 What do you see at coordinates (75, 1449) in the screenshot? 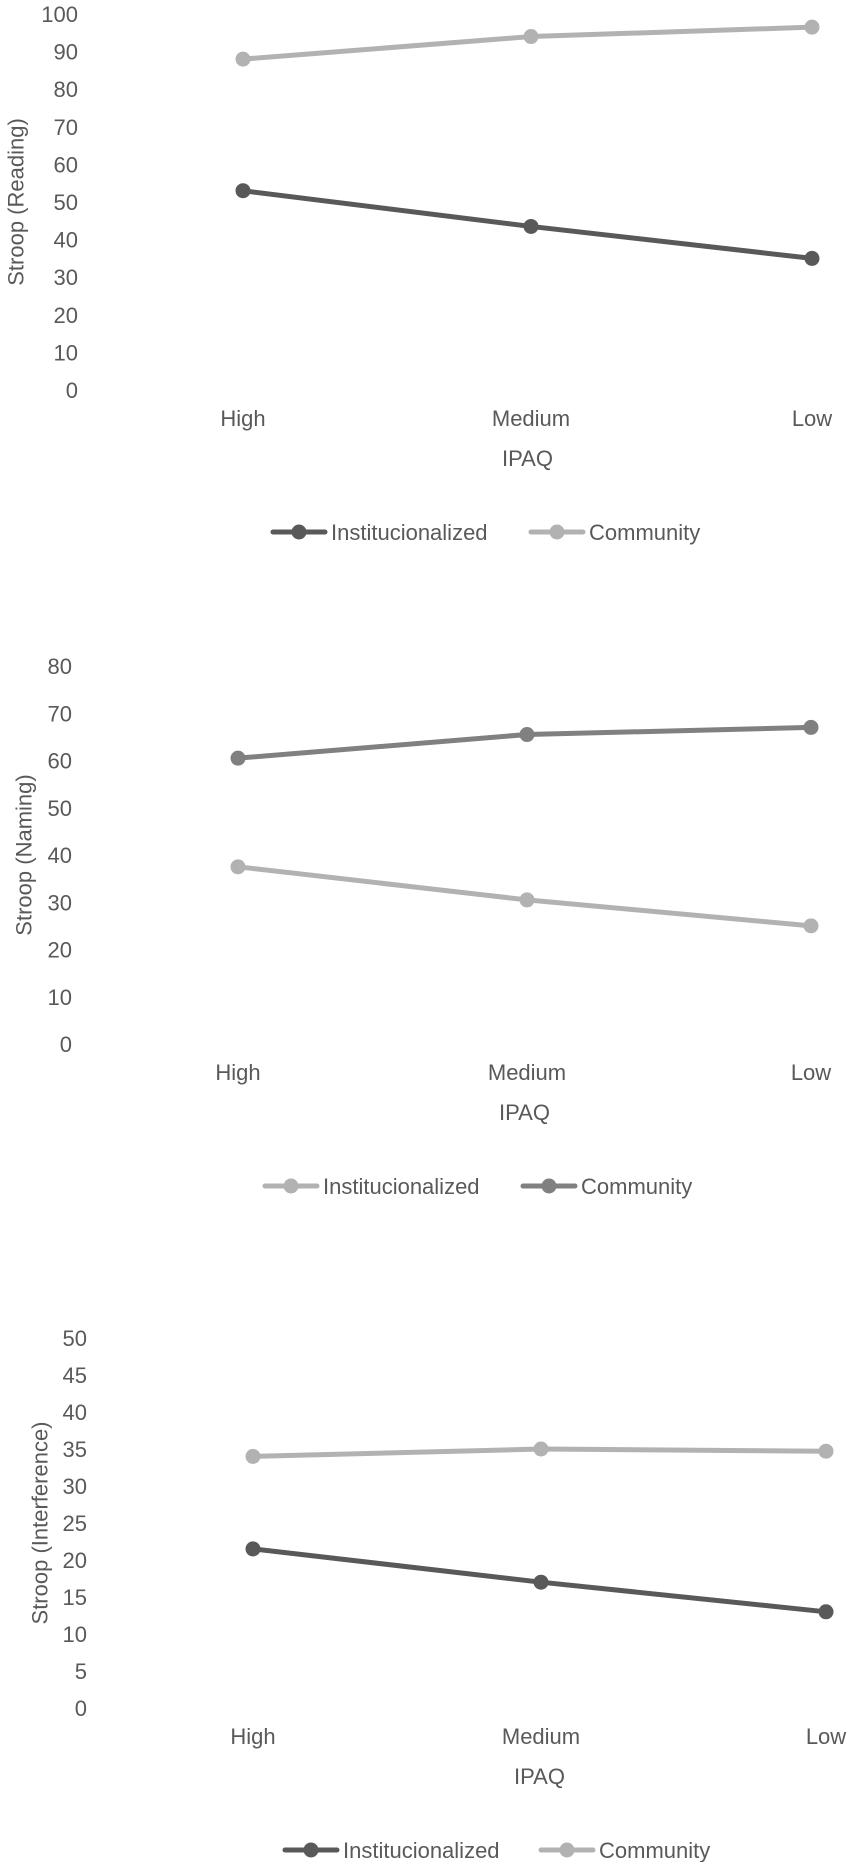
I see `y-tick-label: 35` at bounding box center [75, 1449].